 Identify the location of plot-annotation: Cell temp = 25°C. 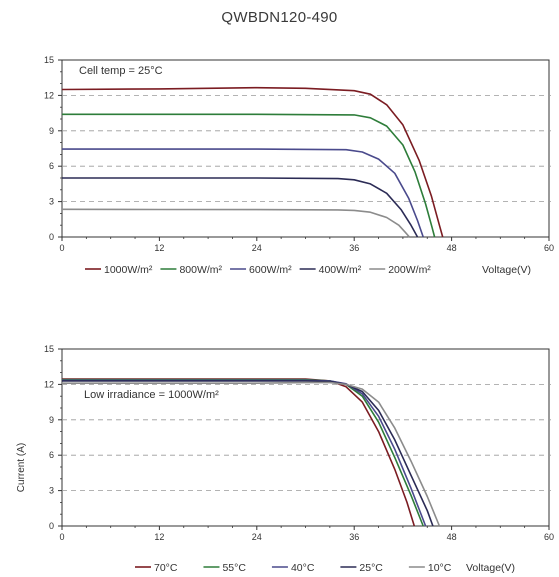
(121, 71).